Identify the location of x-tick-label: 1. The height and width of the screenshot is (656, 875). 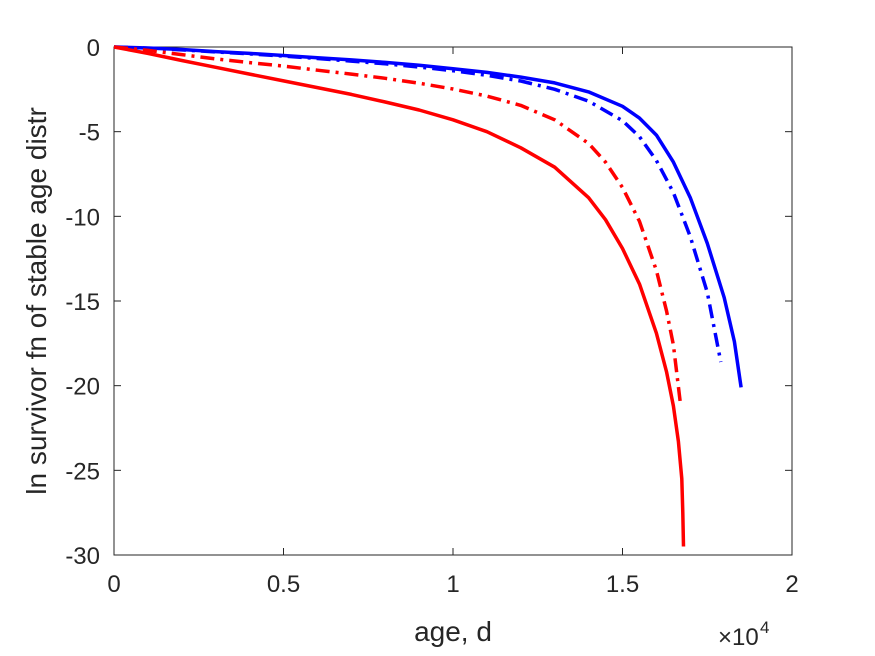
(452, 584).